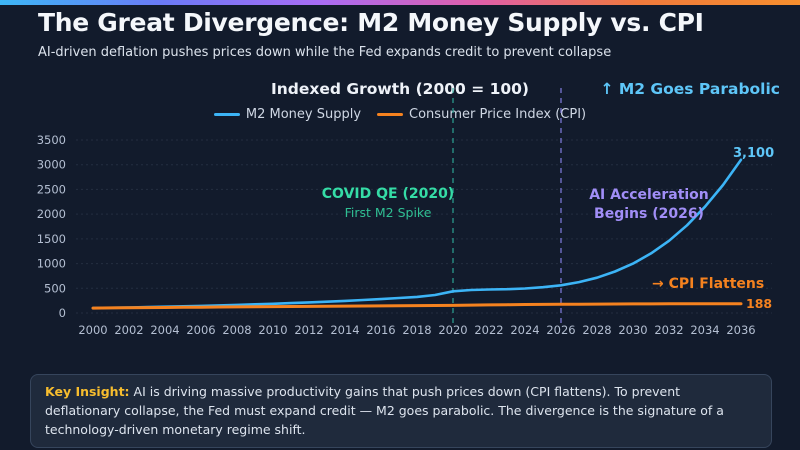 This screenshot has height=450, width=800. Describe the element at coordinates (400, 2) in the screenshot. I see `accent-gradient-bar` at that location.